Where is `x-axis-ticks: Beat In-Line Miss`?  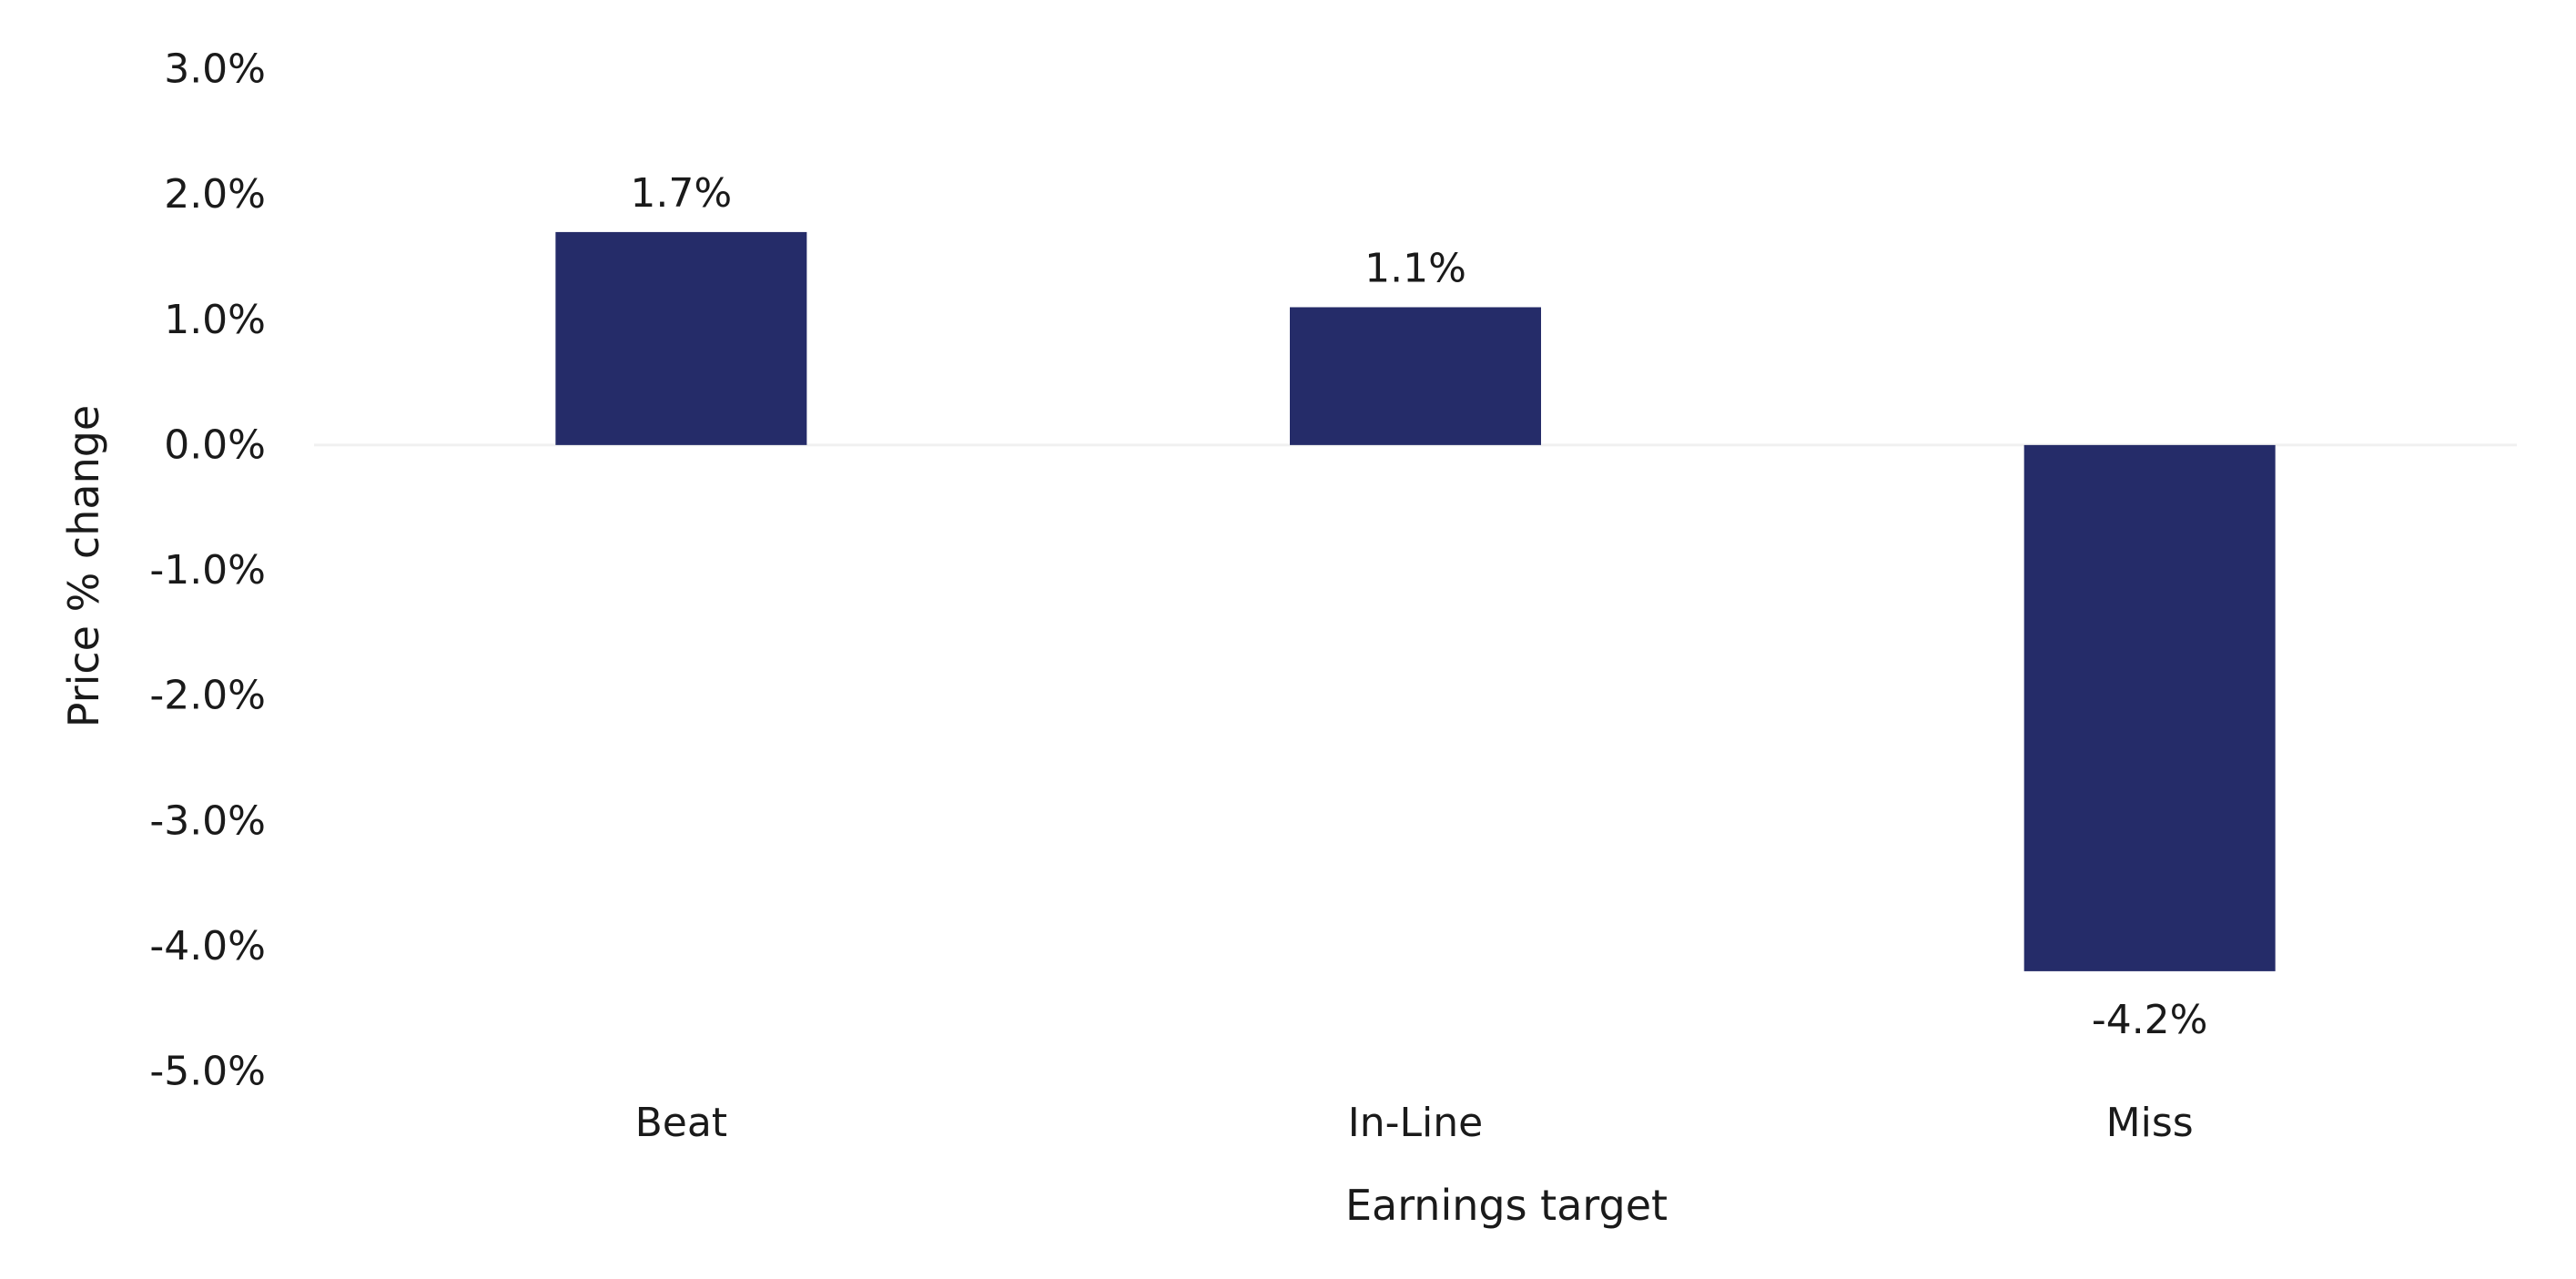
x-axis-ticks: Beat In-Line Miss is located at coordinates (1414, 1123).